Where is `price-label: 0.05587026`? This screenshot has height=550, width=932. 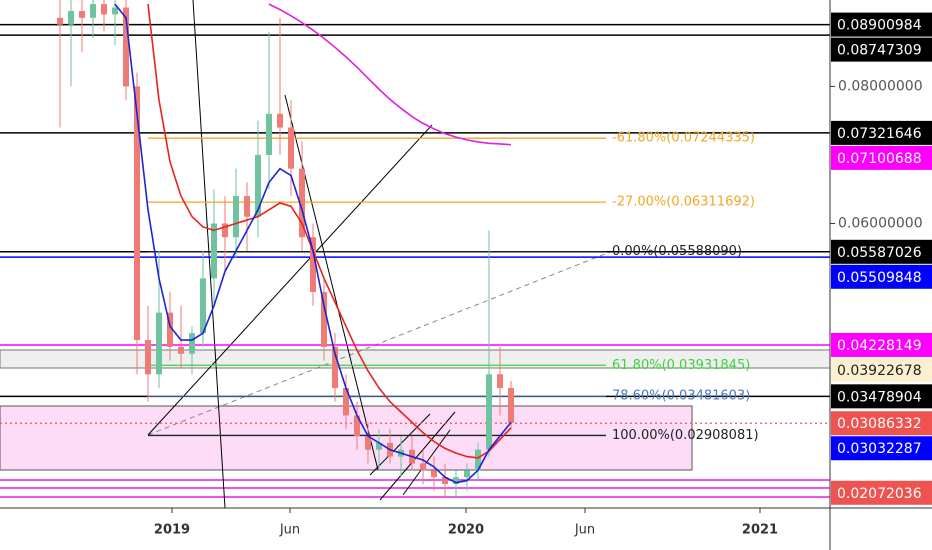 price-label: 0.05587026 is located at coordinates (879, 253).